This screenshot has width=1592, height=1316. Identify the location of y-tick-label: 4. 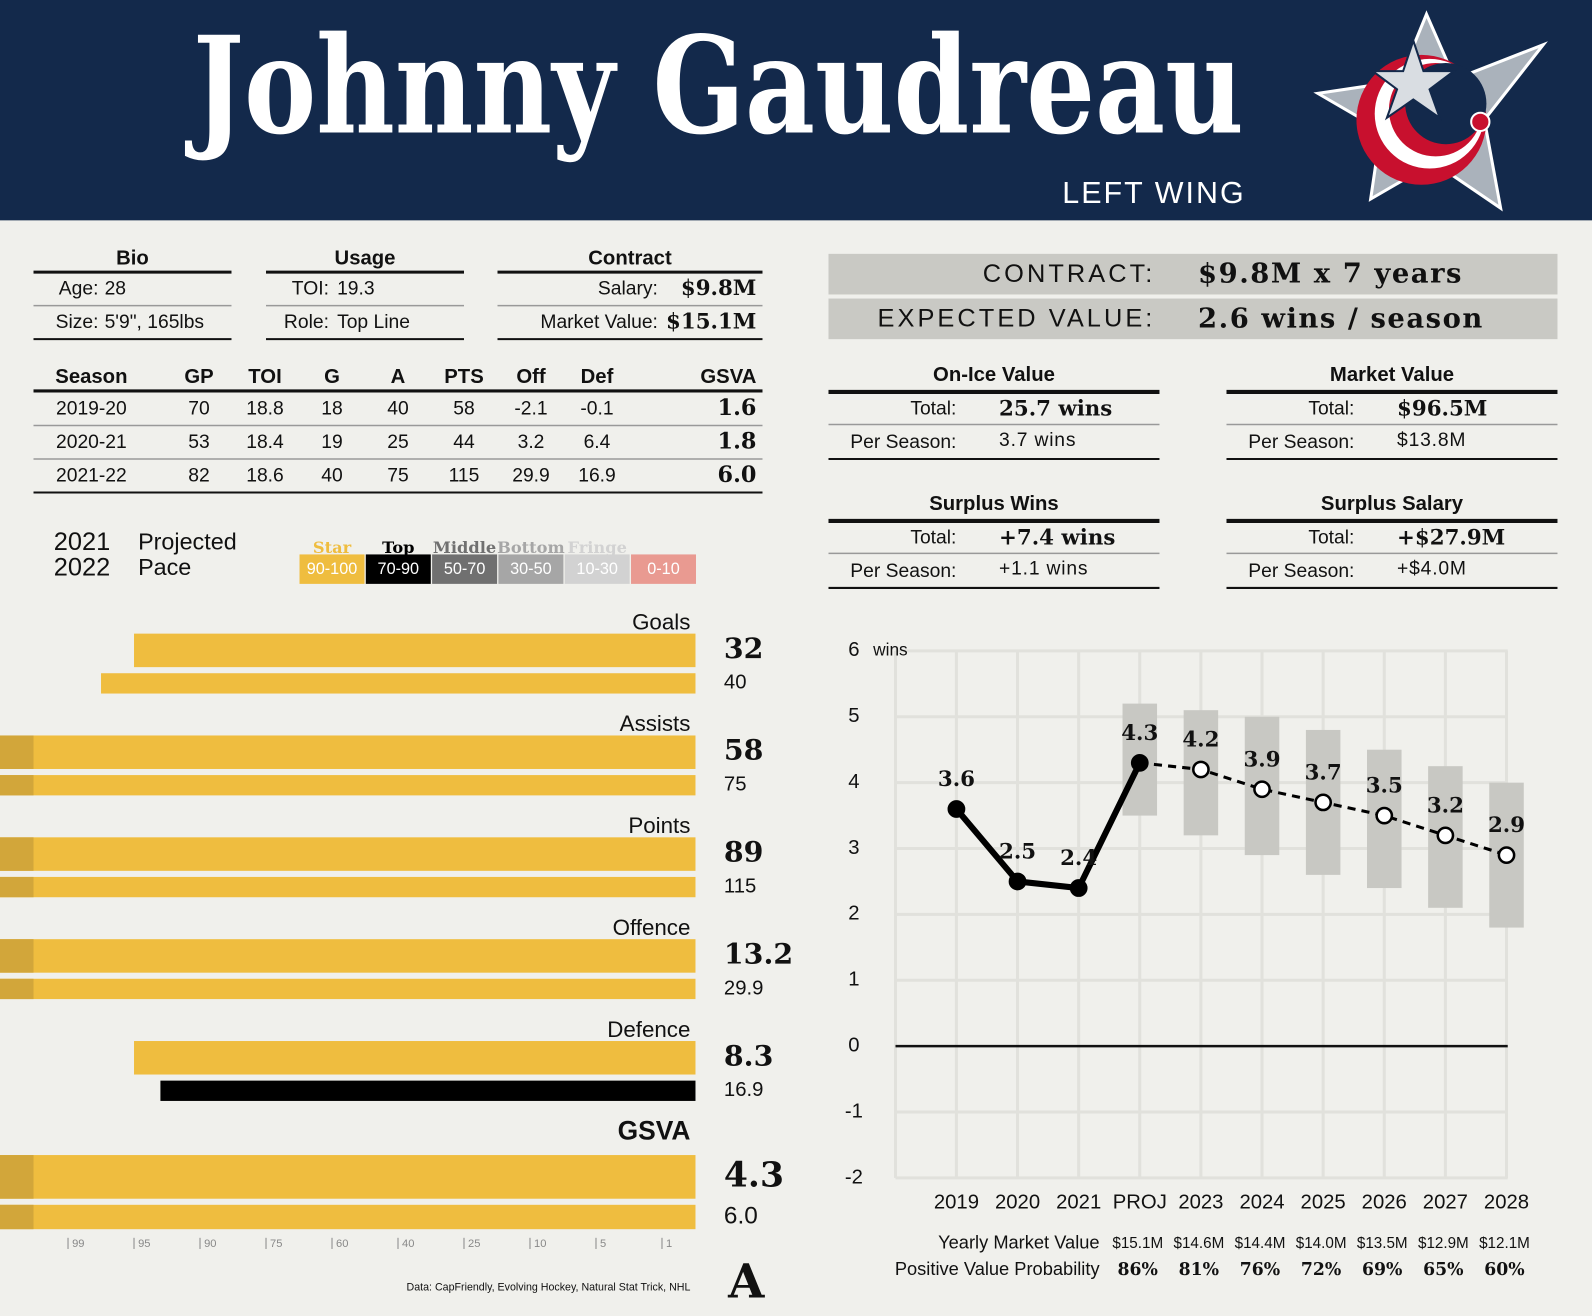
(853, 782).